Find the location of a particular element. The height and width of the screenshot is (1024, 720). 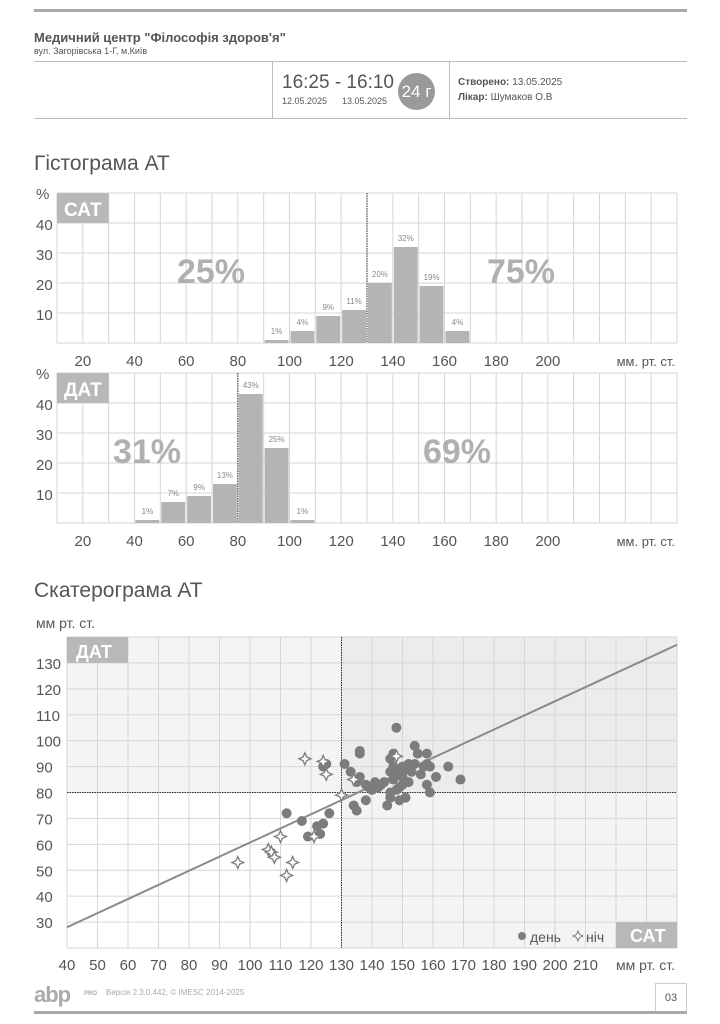

x-tick-label: 80 is located at coordinates (189, 965).